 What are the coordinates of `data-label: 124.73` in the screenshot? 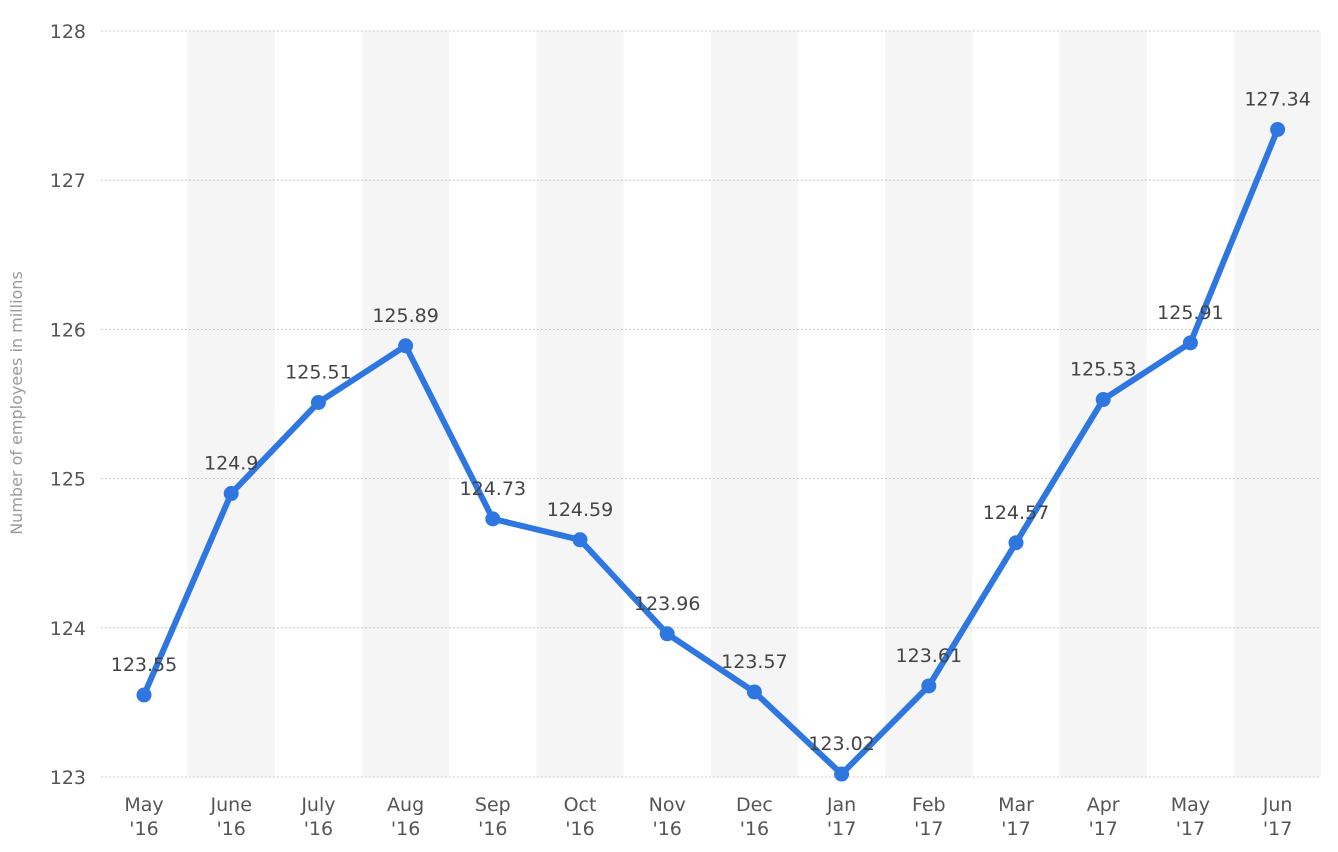 It's located at (493, 489).